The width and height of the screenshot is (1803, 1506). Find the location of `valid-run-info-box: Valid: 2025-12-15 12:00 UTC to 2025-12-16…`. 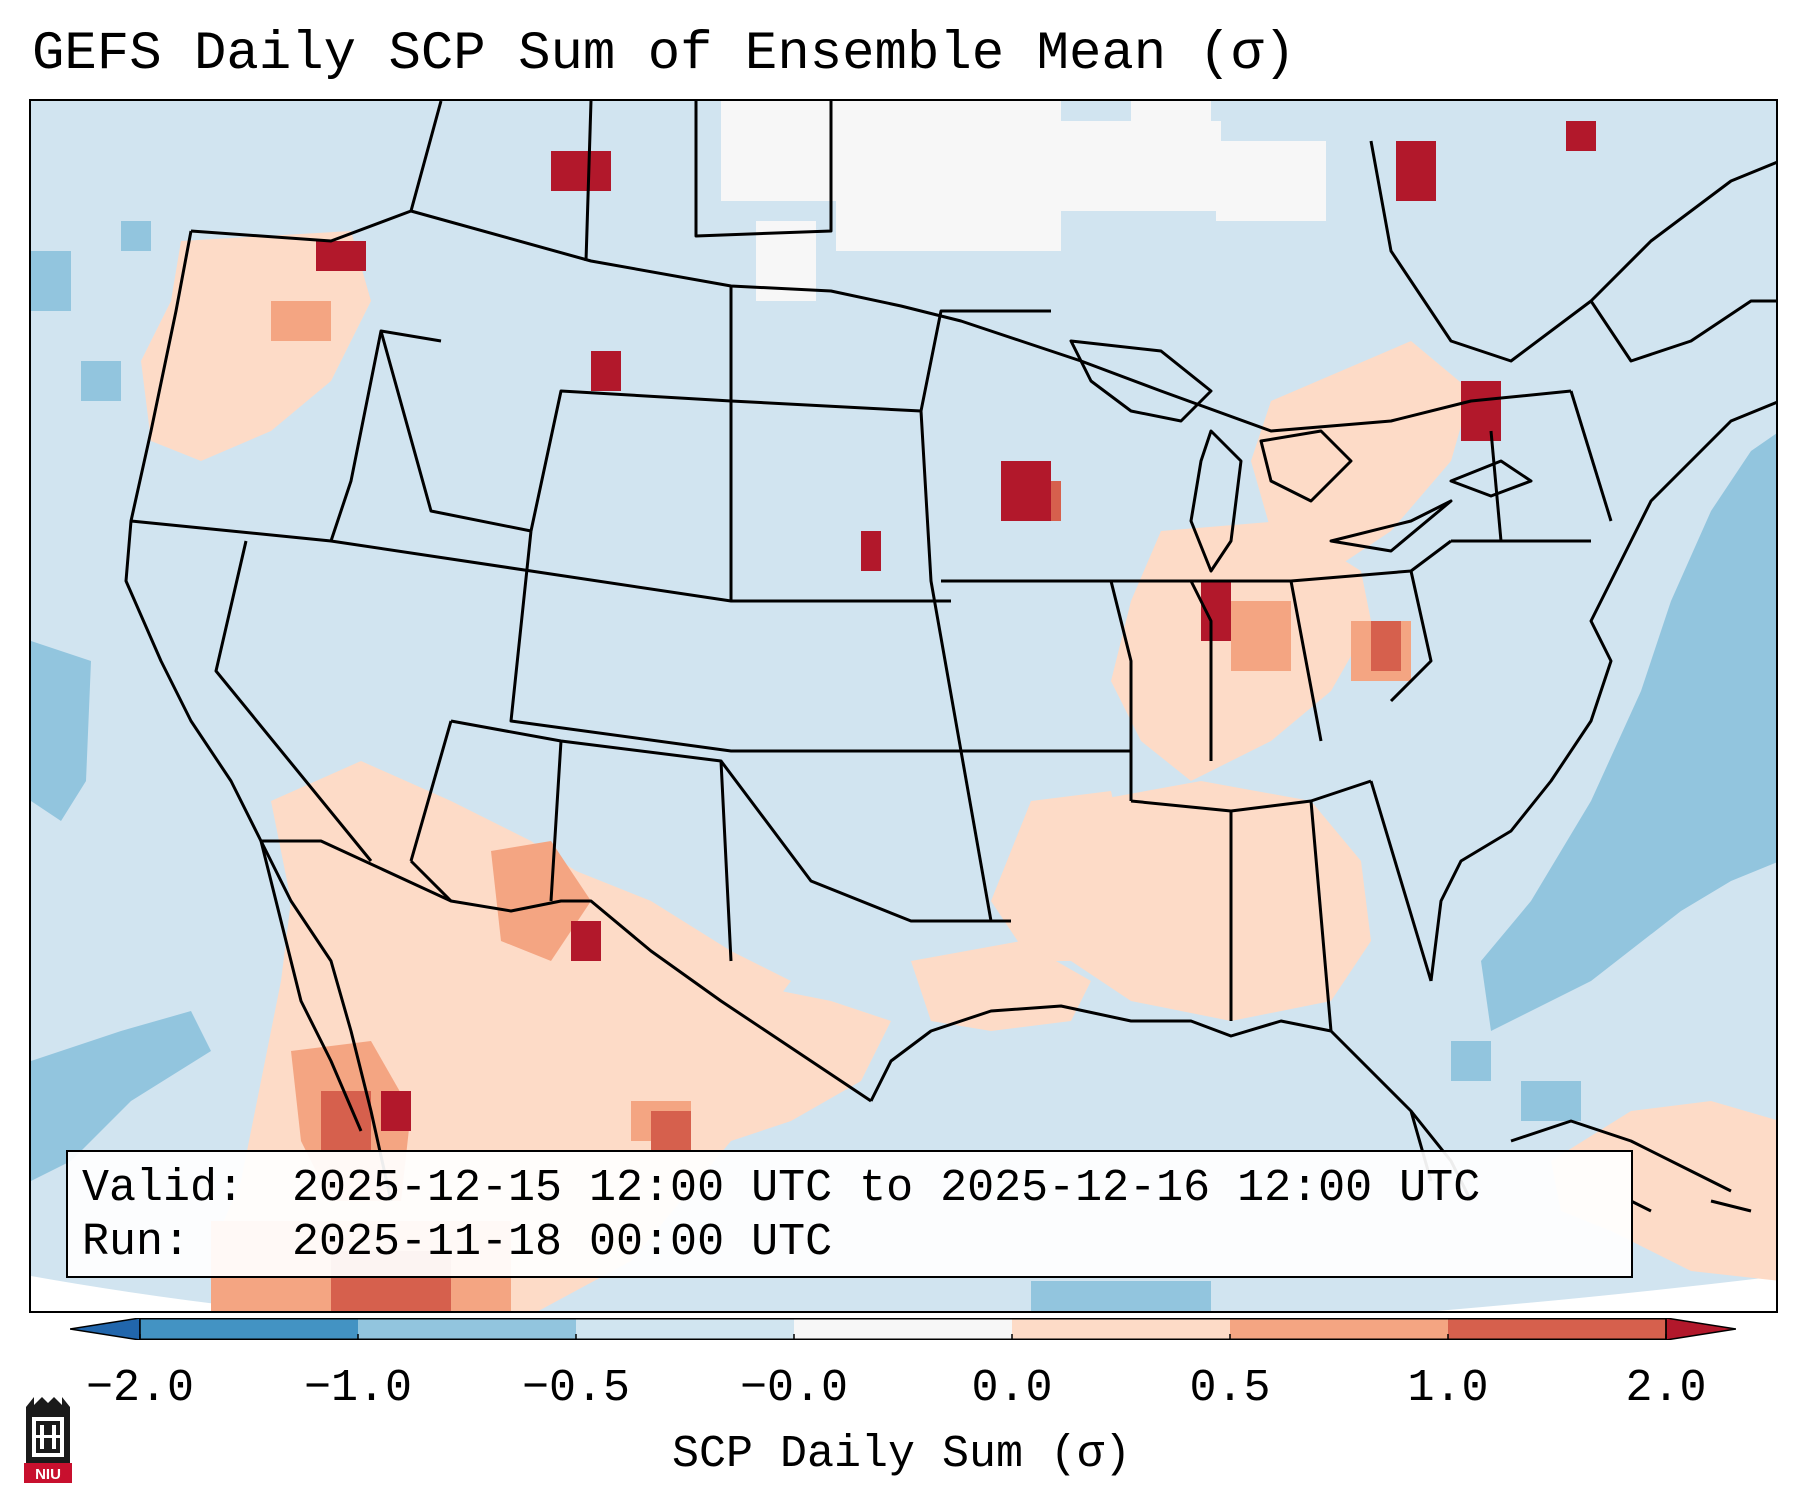

valid-run-info-box: Valid: 2025-12-15 12:00 UTC to 2025-12-16… is located at coordinates (849, 1214).